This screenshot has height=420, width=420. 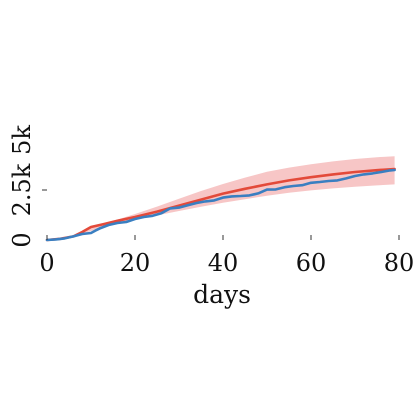 I want to click on x-tick-label: 40, so click(x=223, y=263).